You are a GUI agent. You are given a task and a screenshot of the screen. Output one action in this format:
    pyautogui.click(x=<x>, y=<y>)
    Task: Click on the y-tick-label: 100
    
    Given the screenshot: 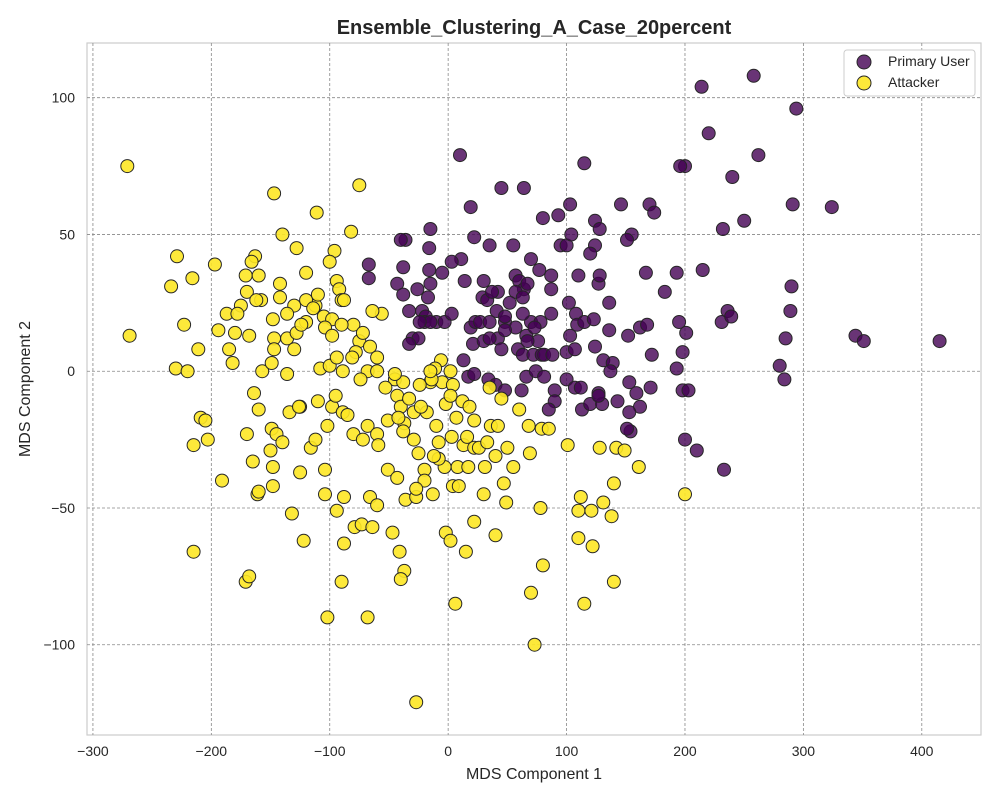 What is the action you would take?
    pyautogui.click(x=64, y=98)
    